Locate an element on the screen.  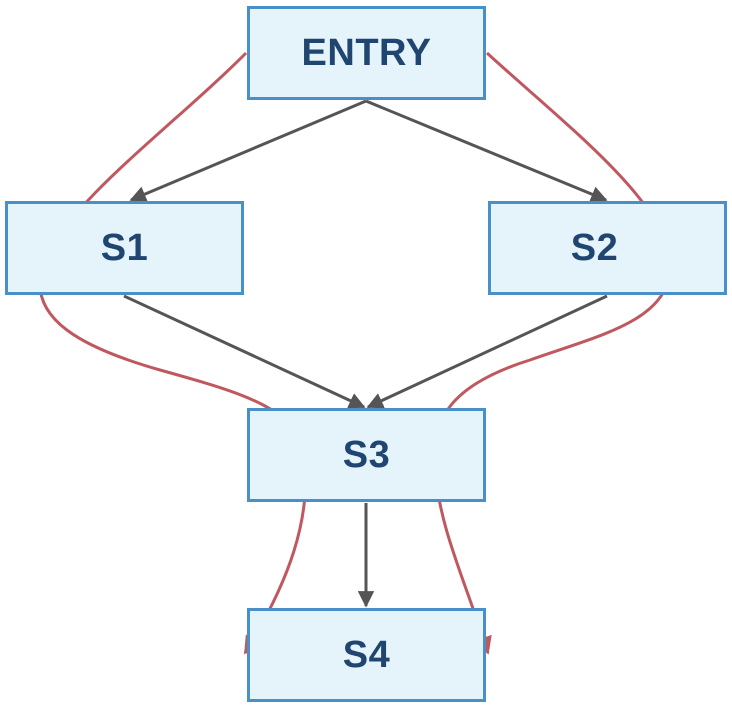
node-s4: S4 is located at coordinates (366, 655).